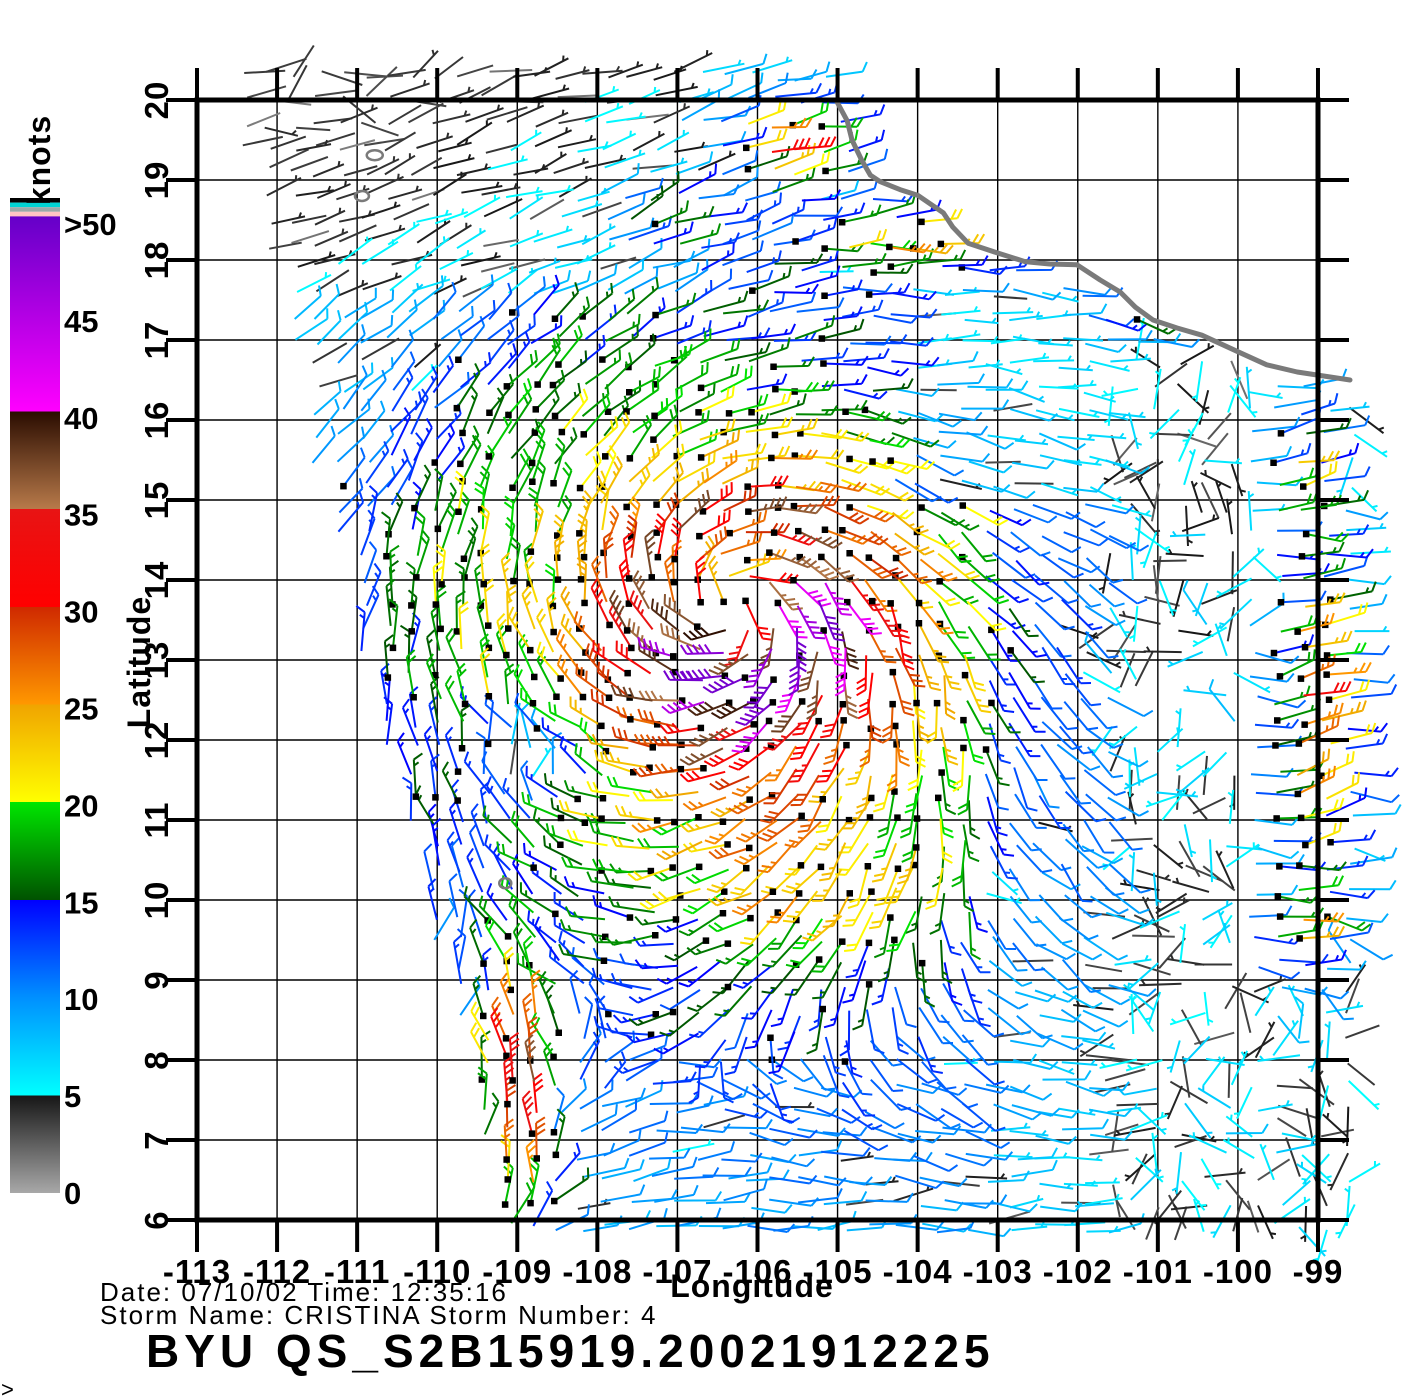 The width and height of the screenshot is (1420, 1400). I want to click on x-tick-label: -113, so click(197, 1271).